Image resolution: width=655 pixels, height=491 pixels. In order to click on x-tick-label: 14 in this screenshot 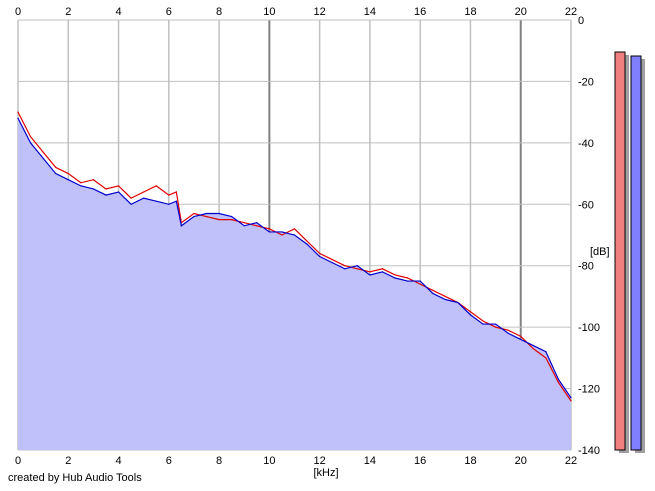, I will do `click(370, 461)`.